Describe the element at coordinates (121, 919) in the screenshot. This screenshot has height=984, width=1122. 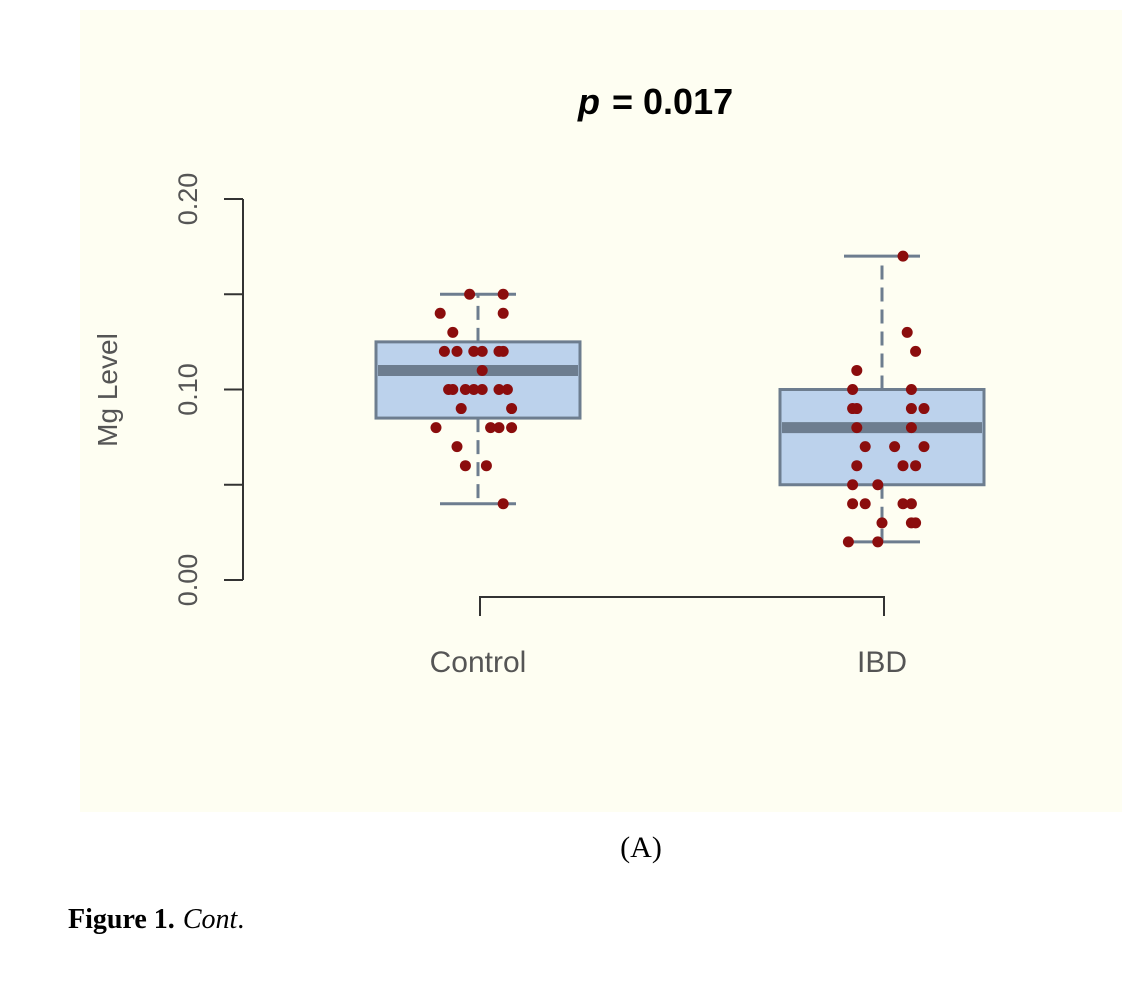
I see `caption-bold: Figure 1.` at that location.